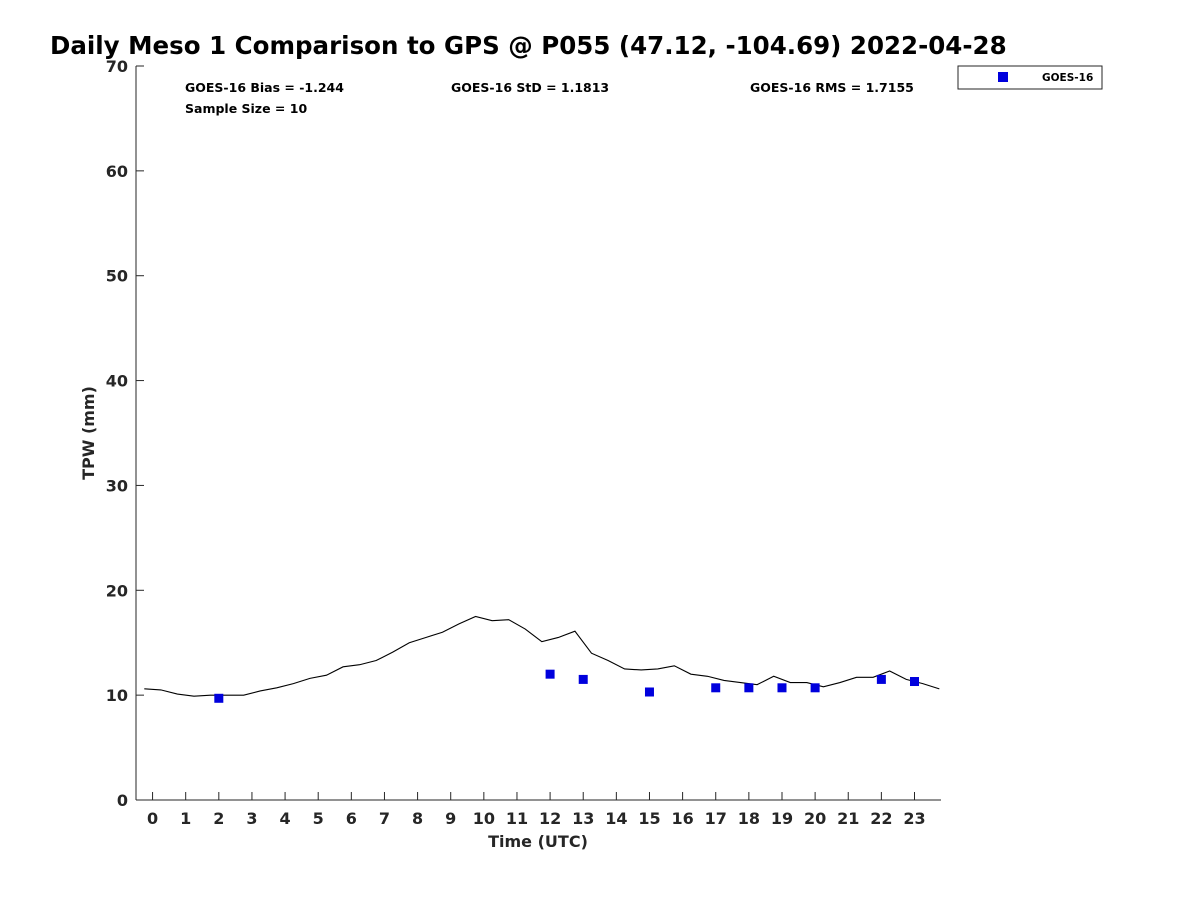 The width and height of the screenshot is (1200, 900). What do you see at coordinates (649, 818) in the screenshot?
I see `x-tick-label: 15` at bounding box center [649, 818].